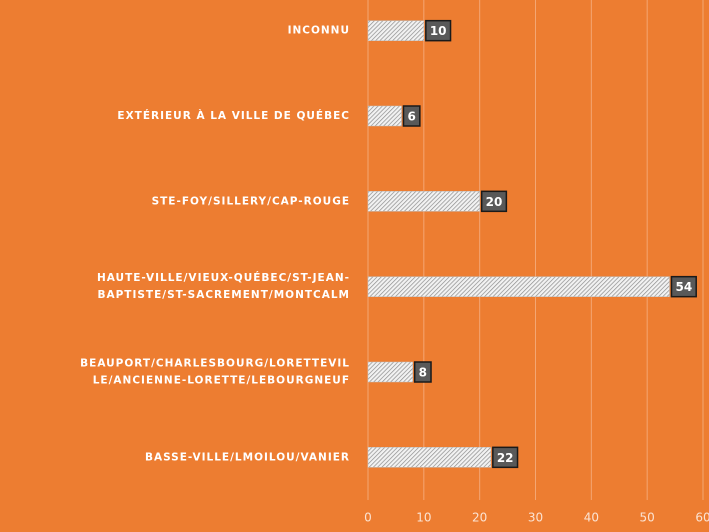 The width and height of the screenshot is (709, 532). I want to click on x-tick-label: 0, so click(368, 518).